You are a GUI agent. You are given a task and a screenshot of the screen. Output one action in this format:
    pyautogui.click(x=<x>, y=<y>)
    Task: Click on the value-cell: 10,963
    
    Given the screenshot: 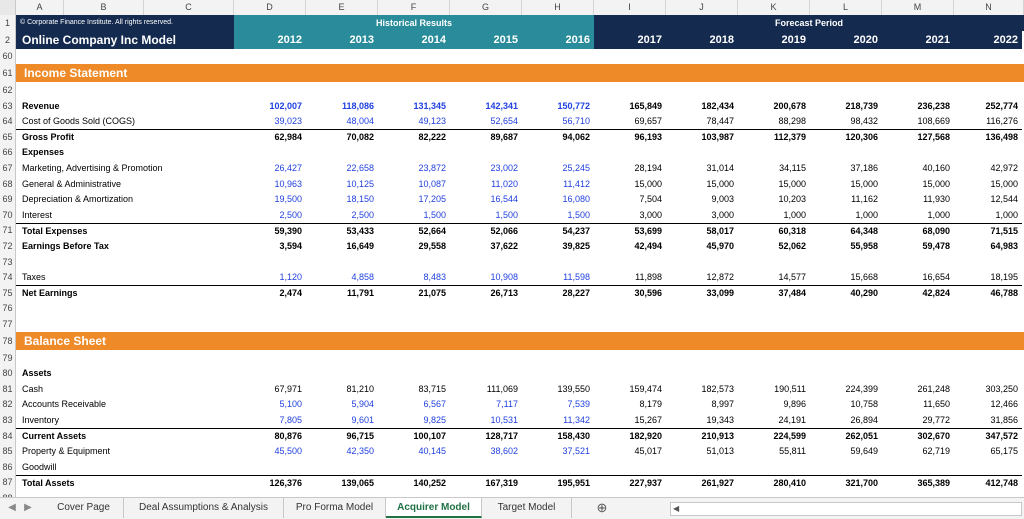 What is the action you would take?
    pyautogui.click(x=288, y=183)
    